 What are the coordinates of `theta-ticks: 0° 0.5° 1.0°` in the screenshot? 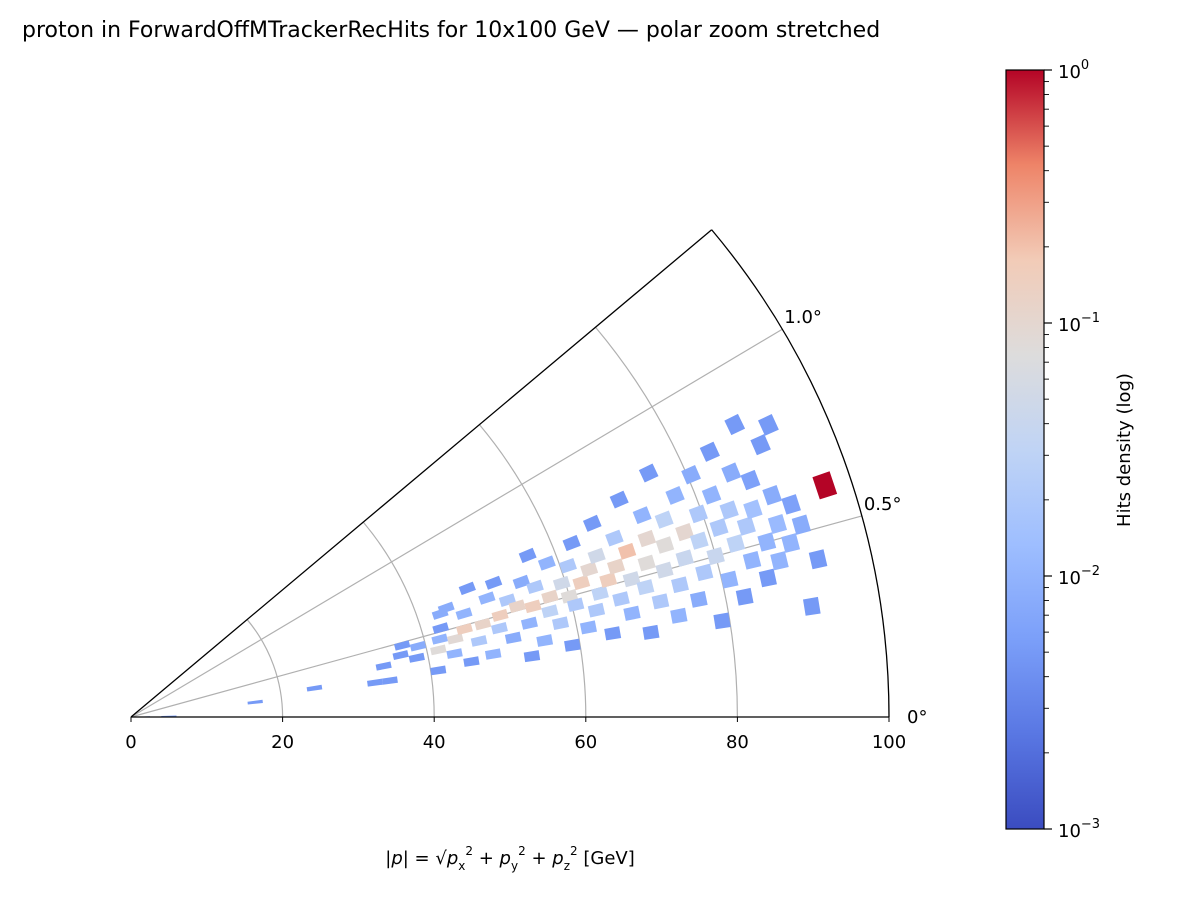 It's located at (855, 517).